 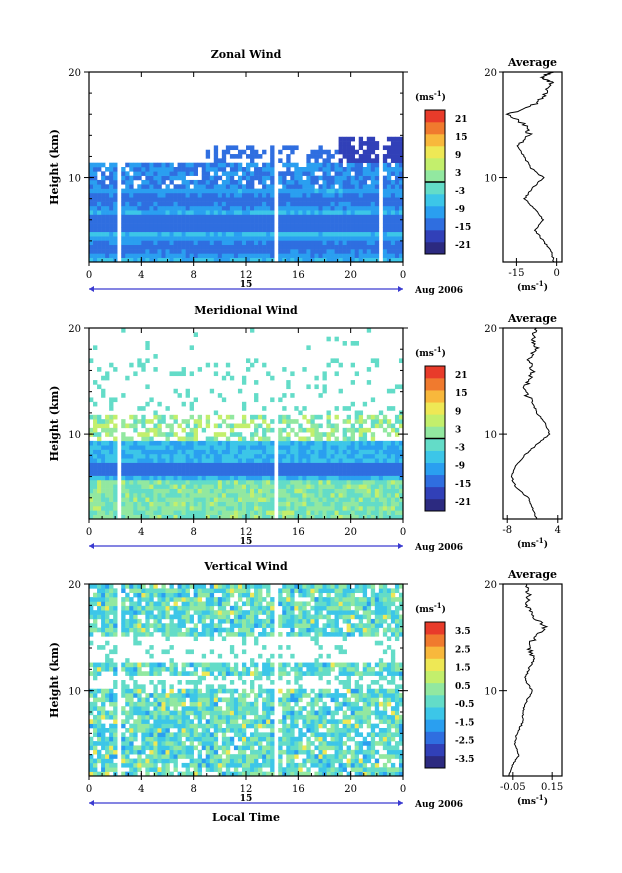 I want to click on average-x-tick-label: -15, so click(x=516, y=273).